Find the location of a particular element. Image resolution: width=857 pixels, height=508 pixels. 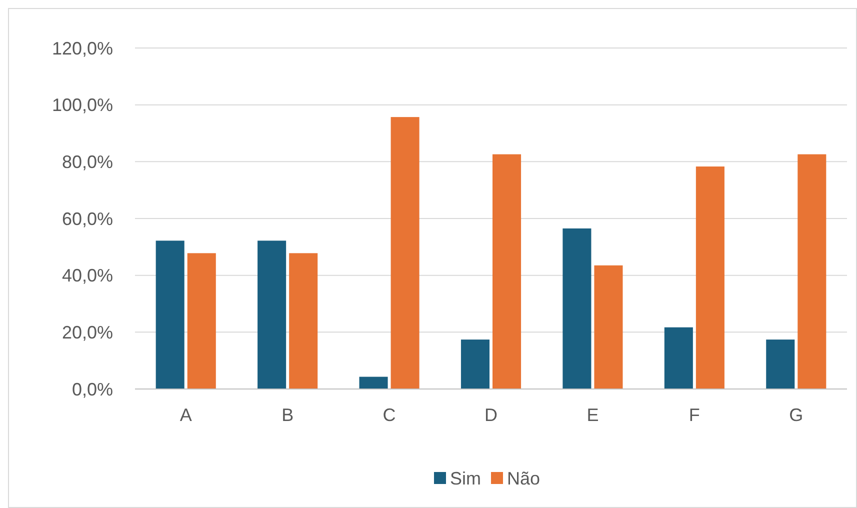

y-tick-label: 100,0% is located at coordinates (82, 105).